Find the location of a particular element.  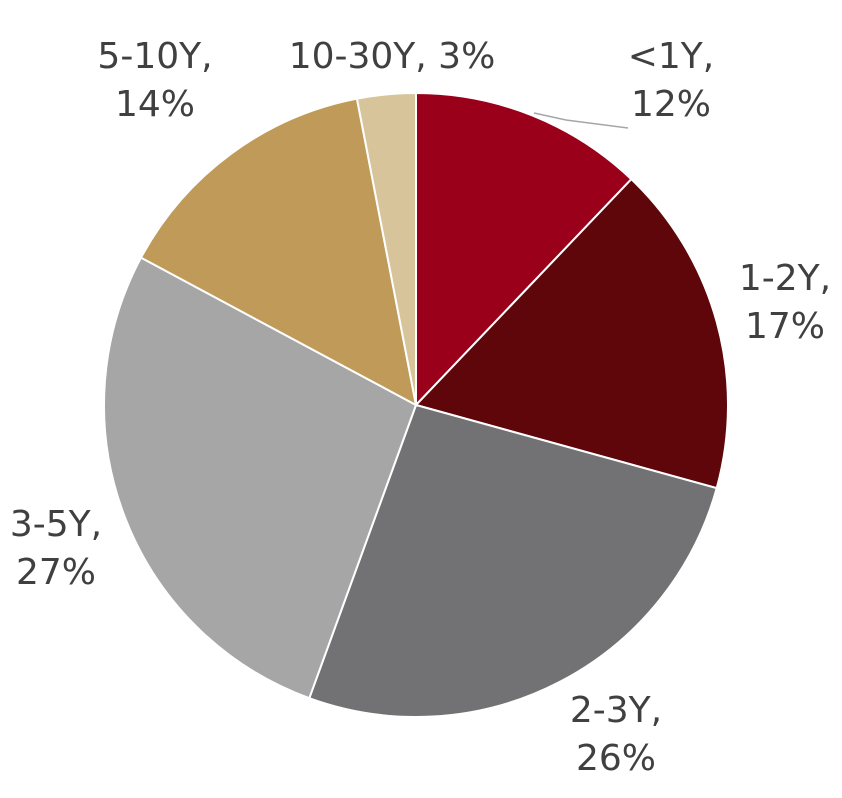

pie-slice-510y is located at coordinates (278, 252).